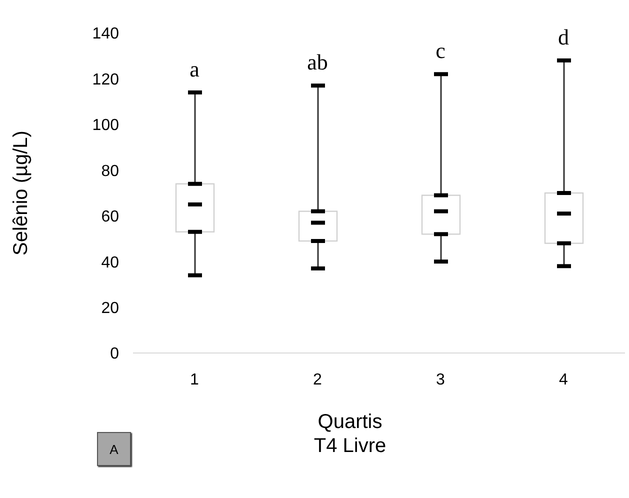 The image size is (629, 498). I want to click on x-axis-title: Quartis T4 Livre, so click(350, 434).